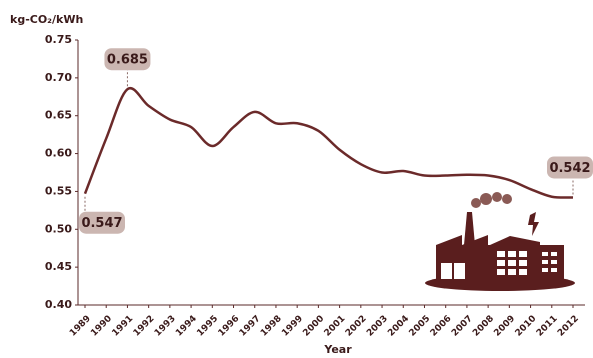  What do you see at coordinates (165, 326) in the screenshot?
I see `x-tick-label: 1993` at bounding box center [165, 326].